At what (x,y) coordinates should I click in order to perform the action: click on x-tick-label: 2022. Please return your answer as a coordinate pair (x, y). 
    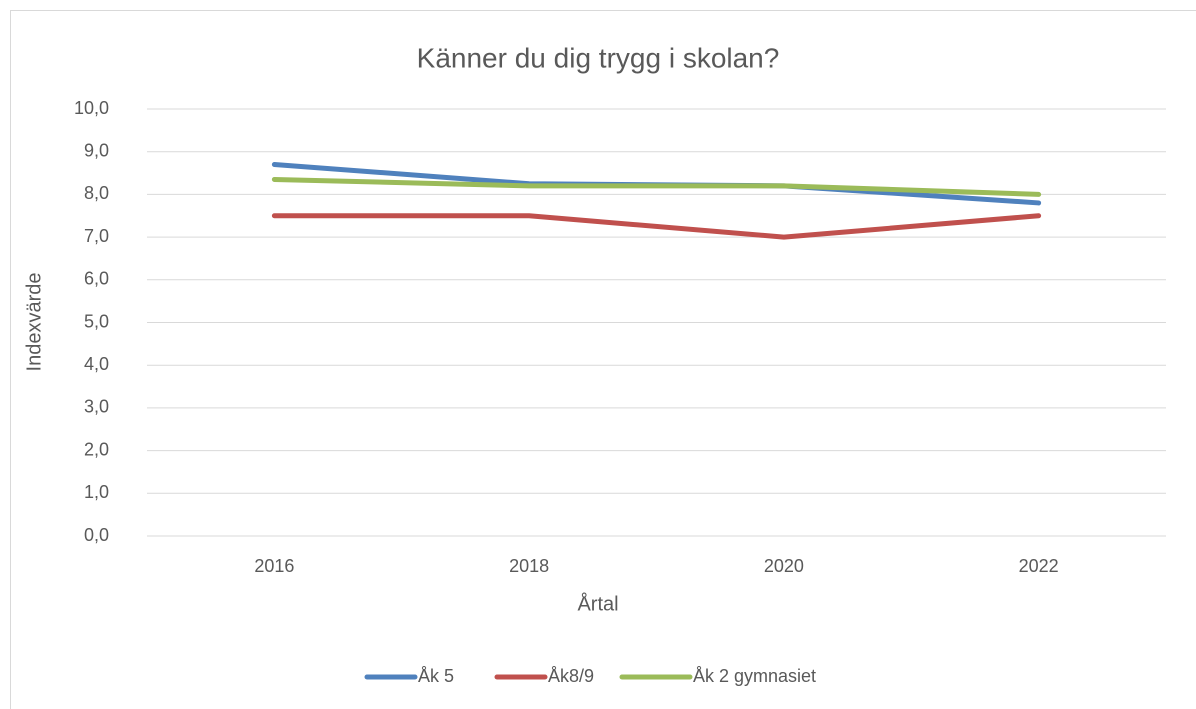
    Looking at the image, I should click on (1039, 566).